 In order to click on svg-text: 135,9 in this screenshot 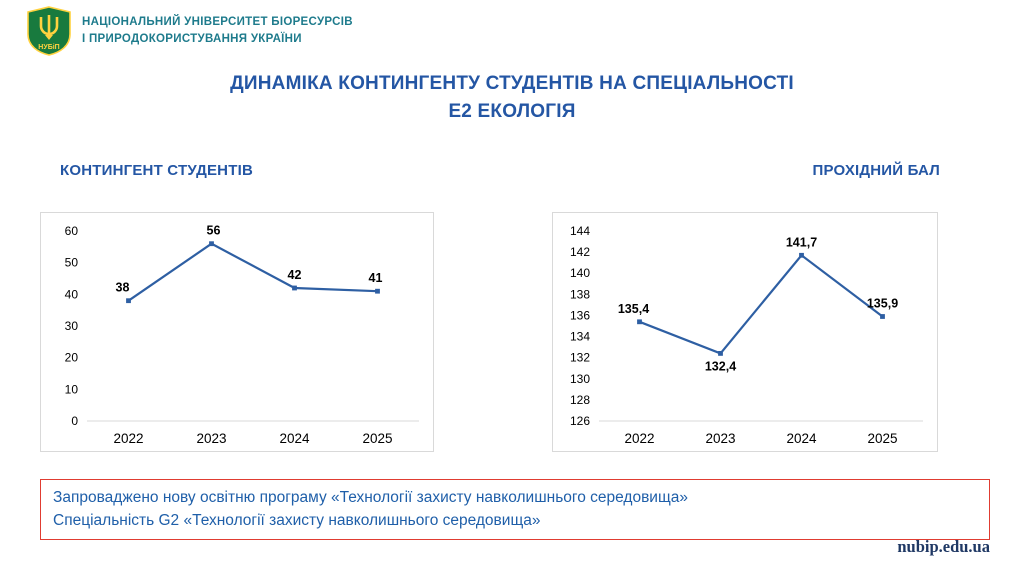, I will do `click(882, 304)`.